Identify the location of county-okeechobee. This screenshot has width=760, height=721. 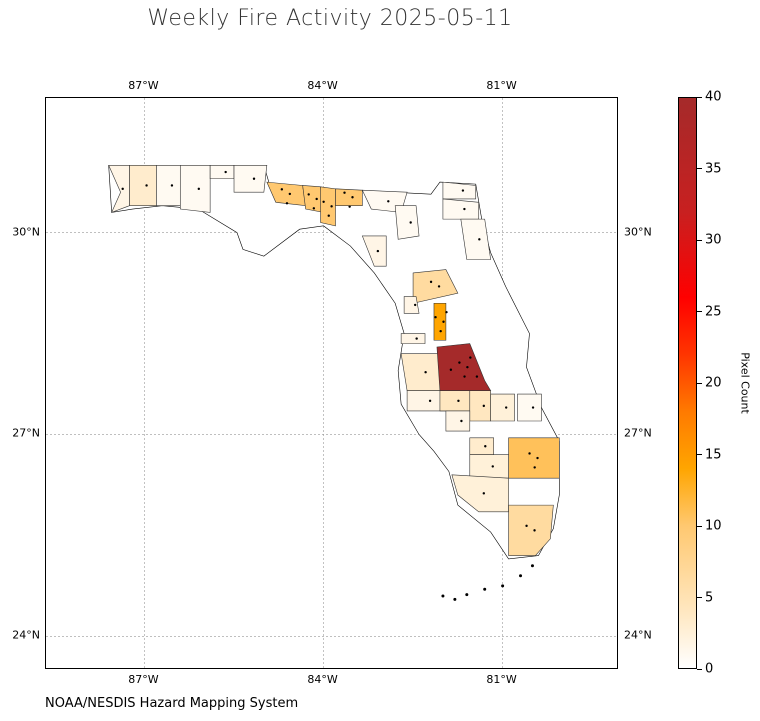
(502, 407).